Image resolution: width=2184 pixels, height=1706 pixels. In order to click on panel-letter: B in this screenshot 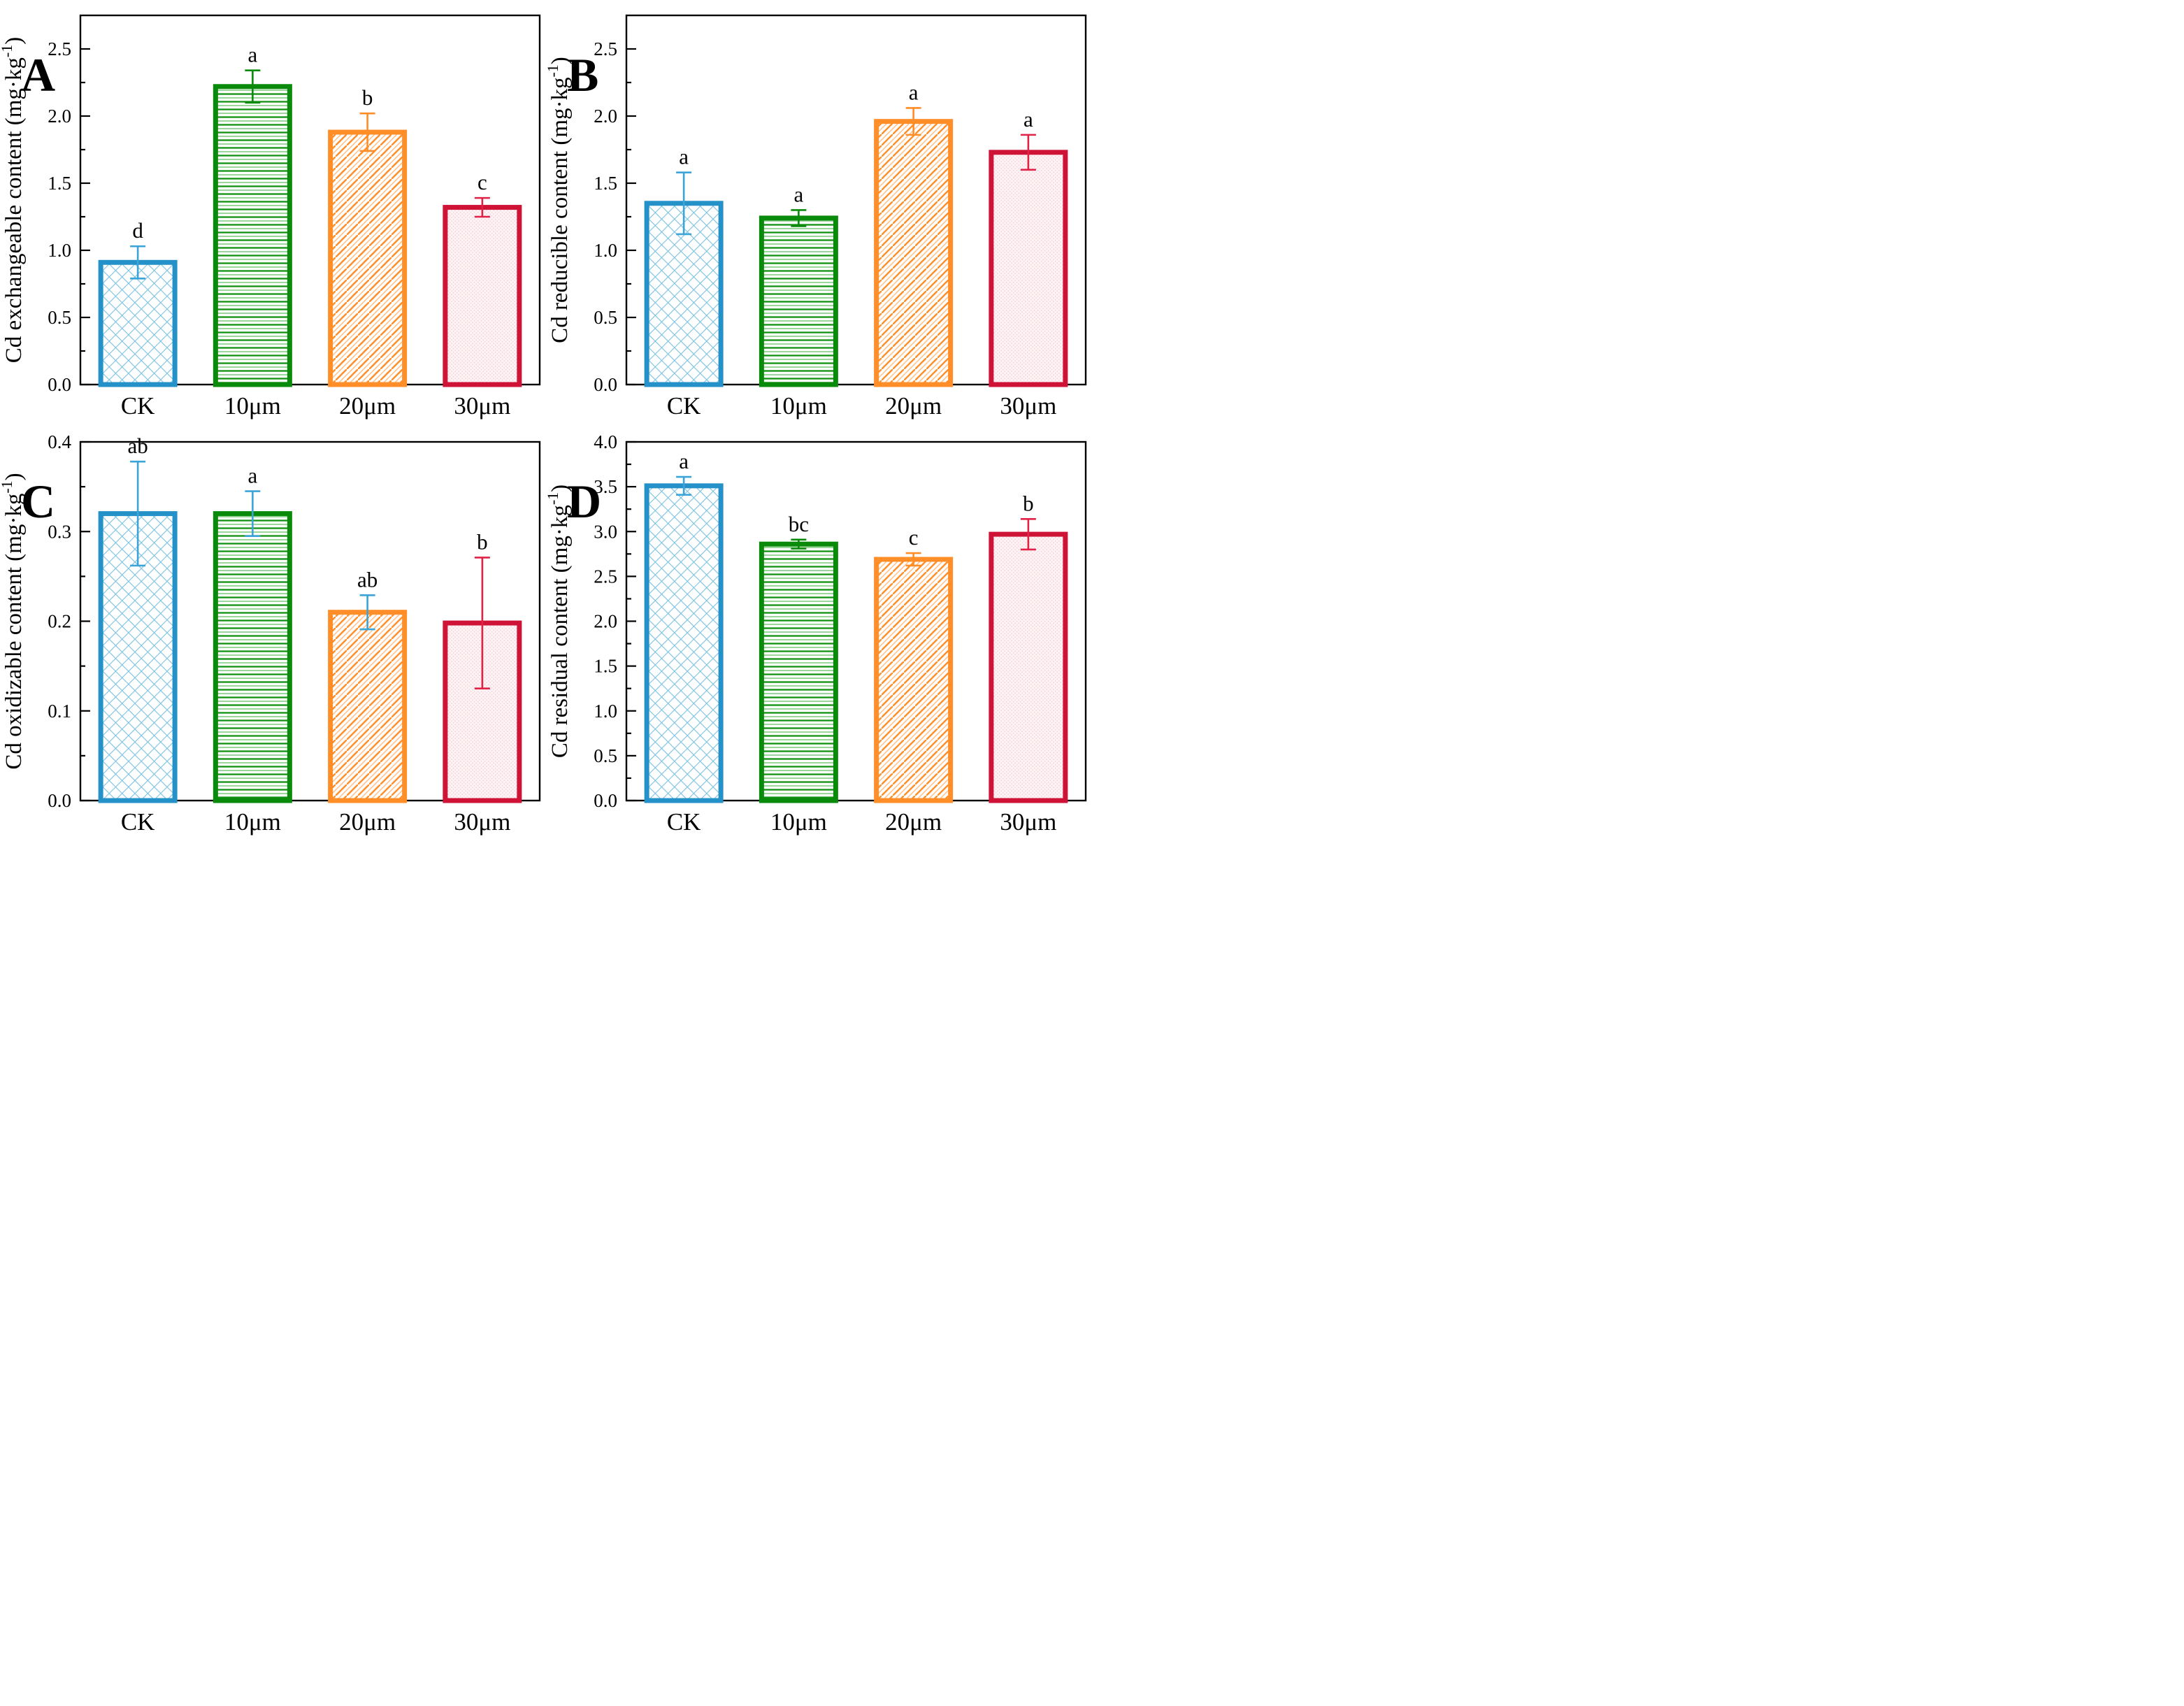, I will do `click(582, 74)`.